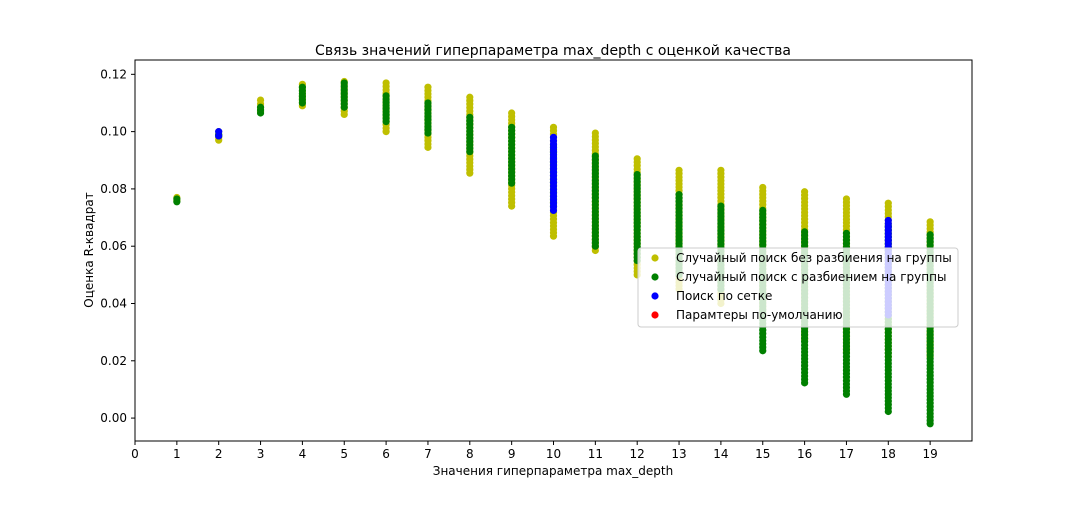  I want to click on x-axis-label: Значения гиперпараметра max_depth, so click(553, 471).